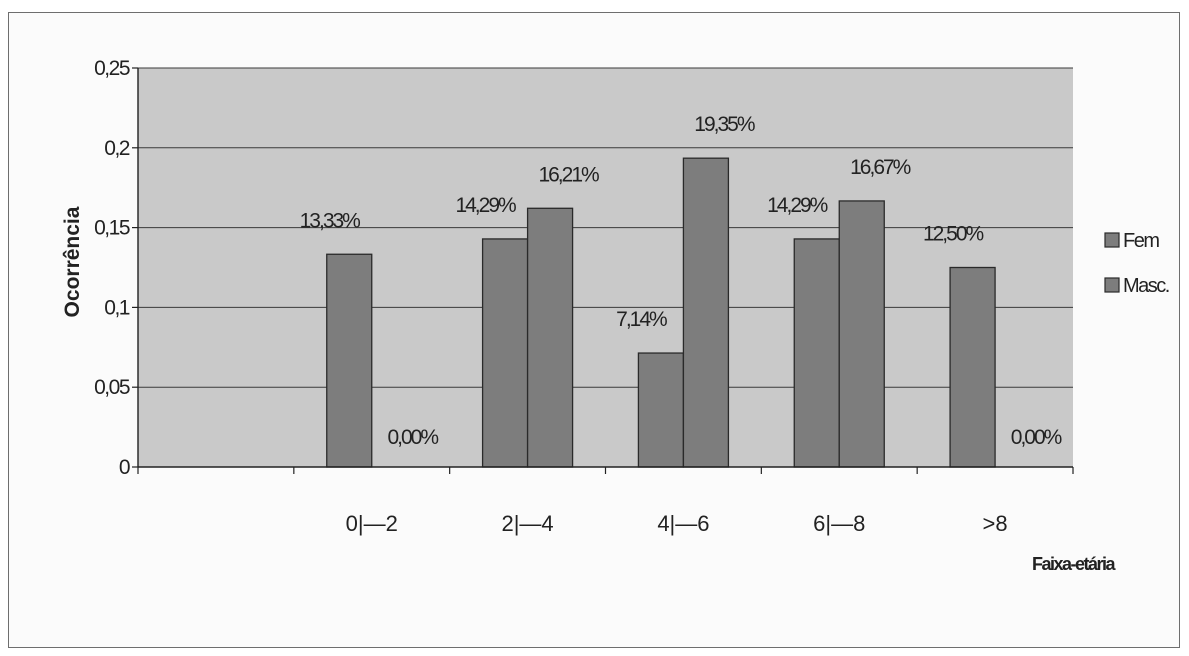  Describe the element at coordinates (683, 523) in the screenshot. I see `x-tick-label: 4|—6` at that location.